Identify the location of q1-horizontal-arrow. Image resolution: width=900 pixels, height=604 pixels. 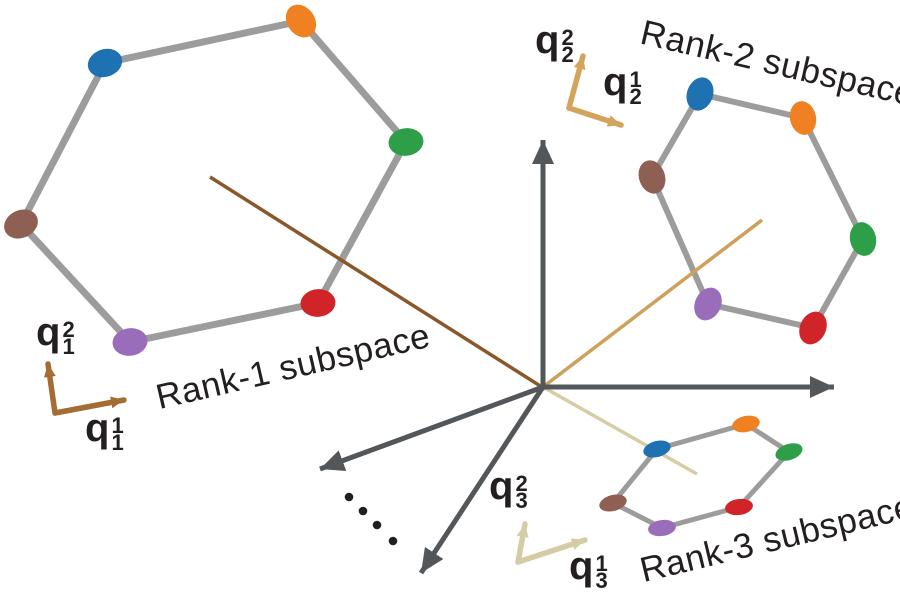
(89, 406).